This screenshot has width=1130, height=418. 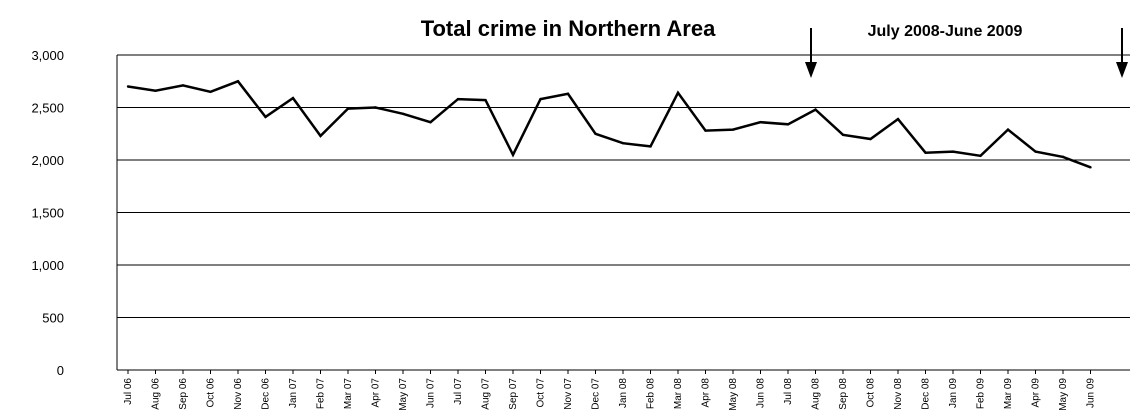 What do you see at coordinates (293, 393) in the screenshot?
I see `x-tick-label: Jan 07` at bounding box center [293, 393].